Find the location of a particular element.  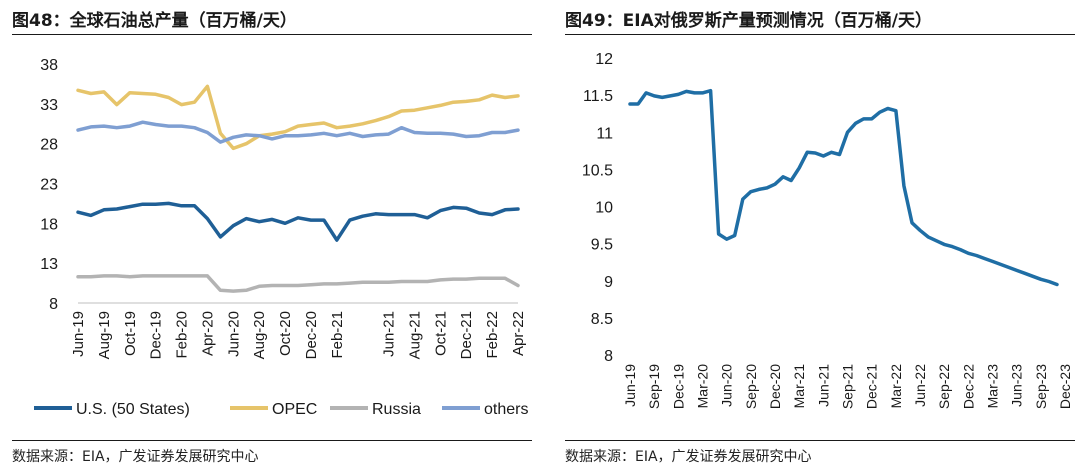

x-tick-label: Oct-21 is located at coordinates (440, 333).